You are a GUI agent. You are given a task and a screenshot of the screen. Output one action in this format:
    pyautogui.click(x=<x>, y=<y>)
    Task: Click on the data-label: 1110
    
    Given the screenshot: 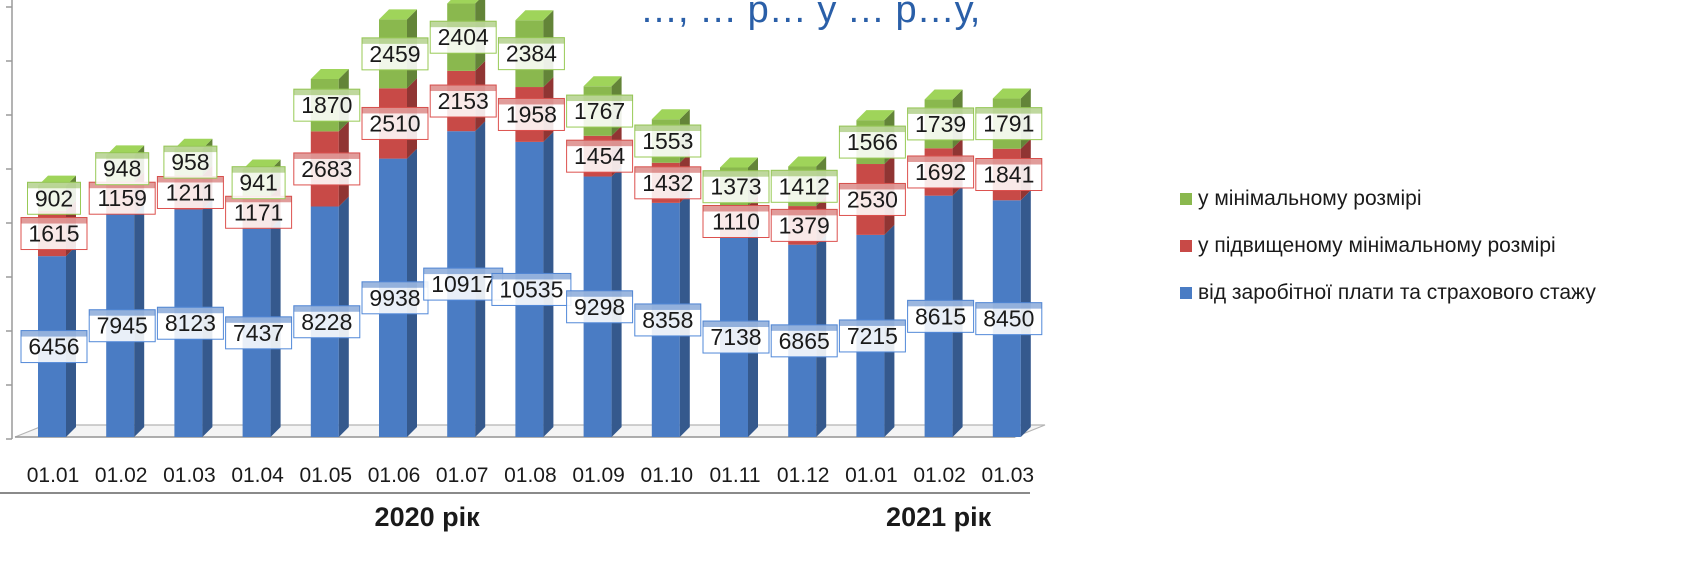 What is the action you would take?
    pyautogui.click(x=736, y=221)
    